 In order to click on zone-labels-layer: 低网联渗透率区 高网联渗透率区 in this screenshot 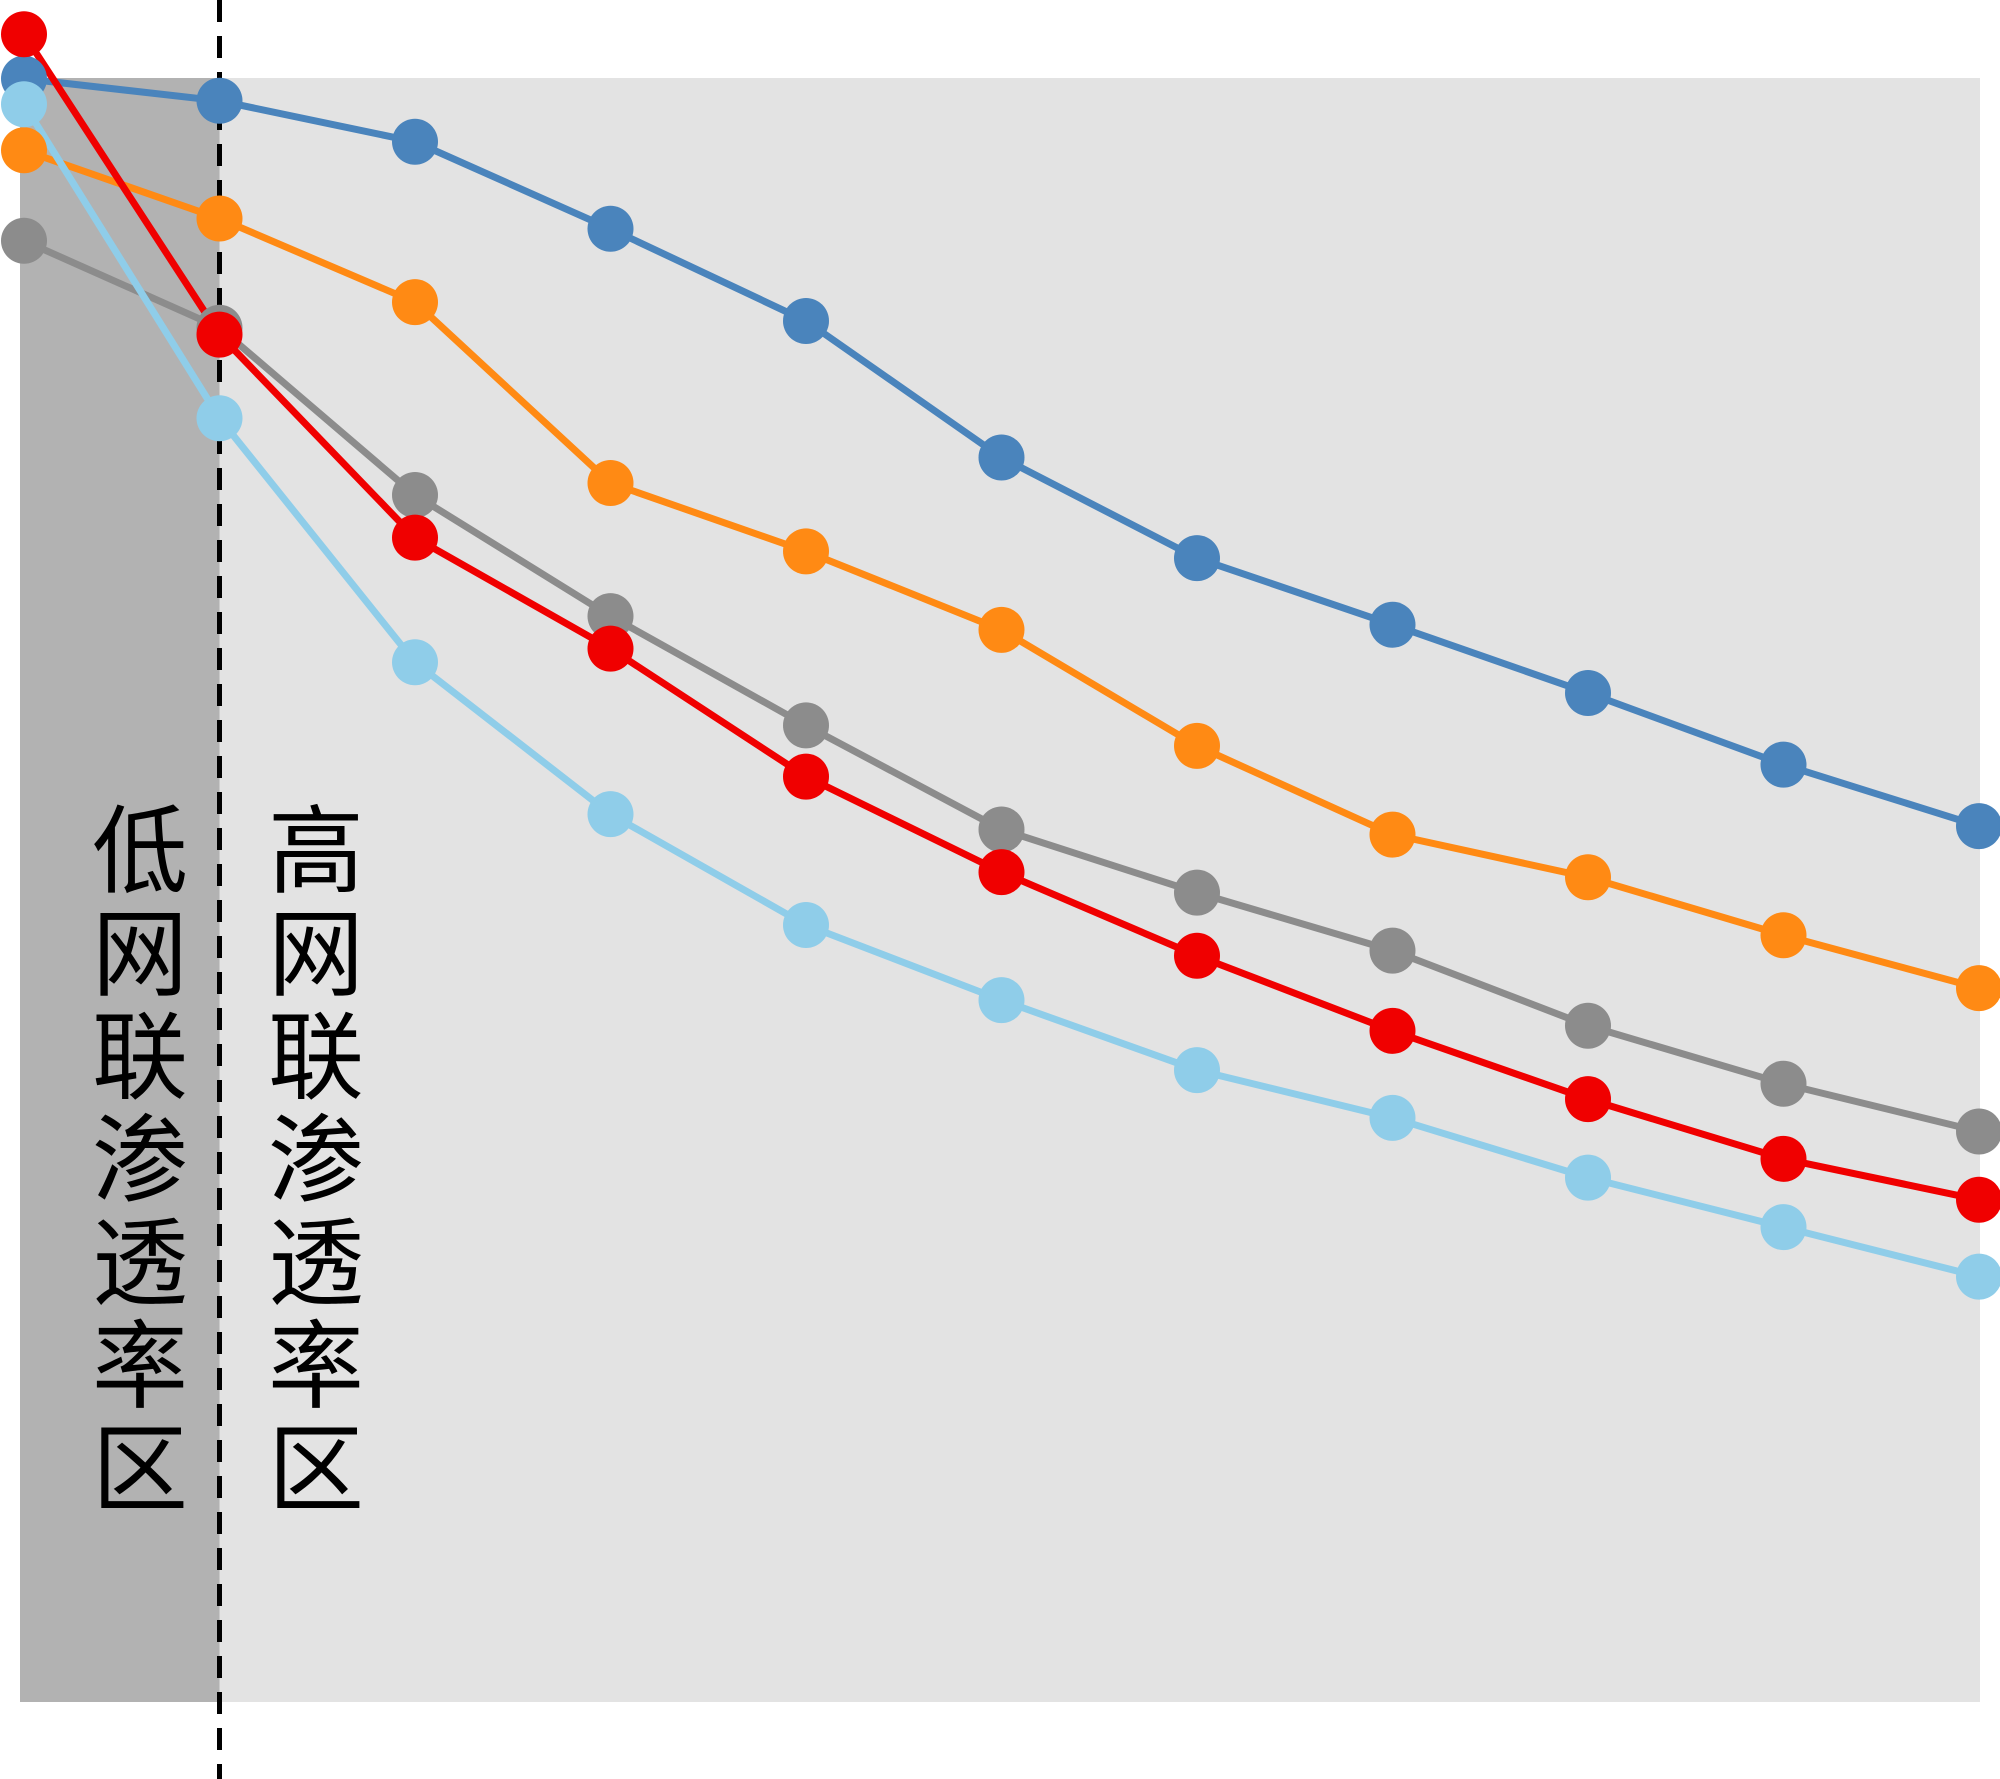, I will do `click(228, 1161)`.